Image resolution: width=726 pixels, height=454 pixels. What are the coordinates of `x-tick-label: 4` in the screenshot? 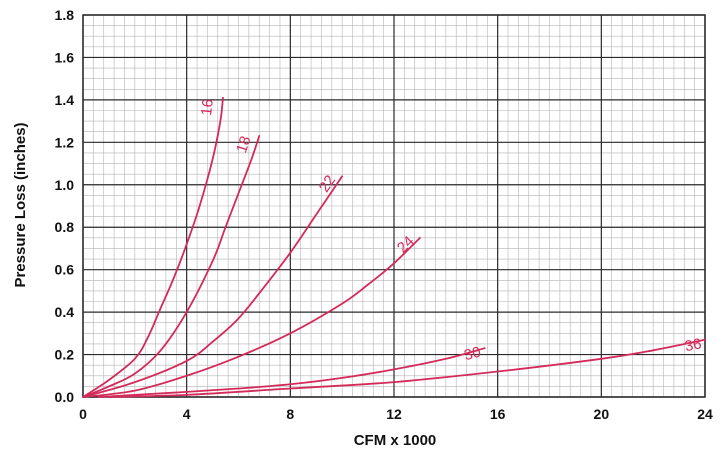 It's located at (187, 414).